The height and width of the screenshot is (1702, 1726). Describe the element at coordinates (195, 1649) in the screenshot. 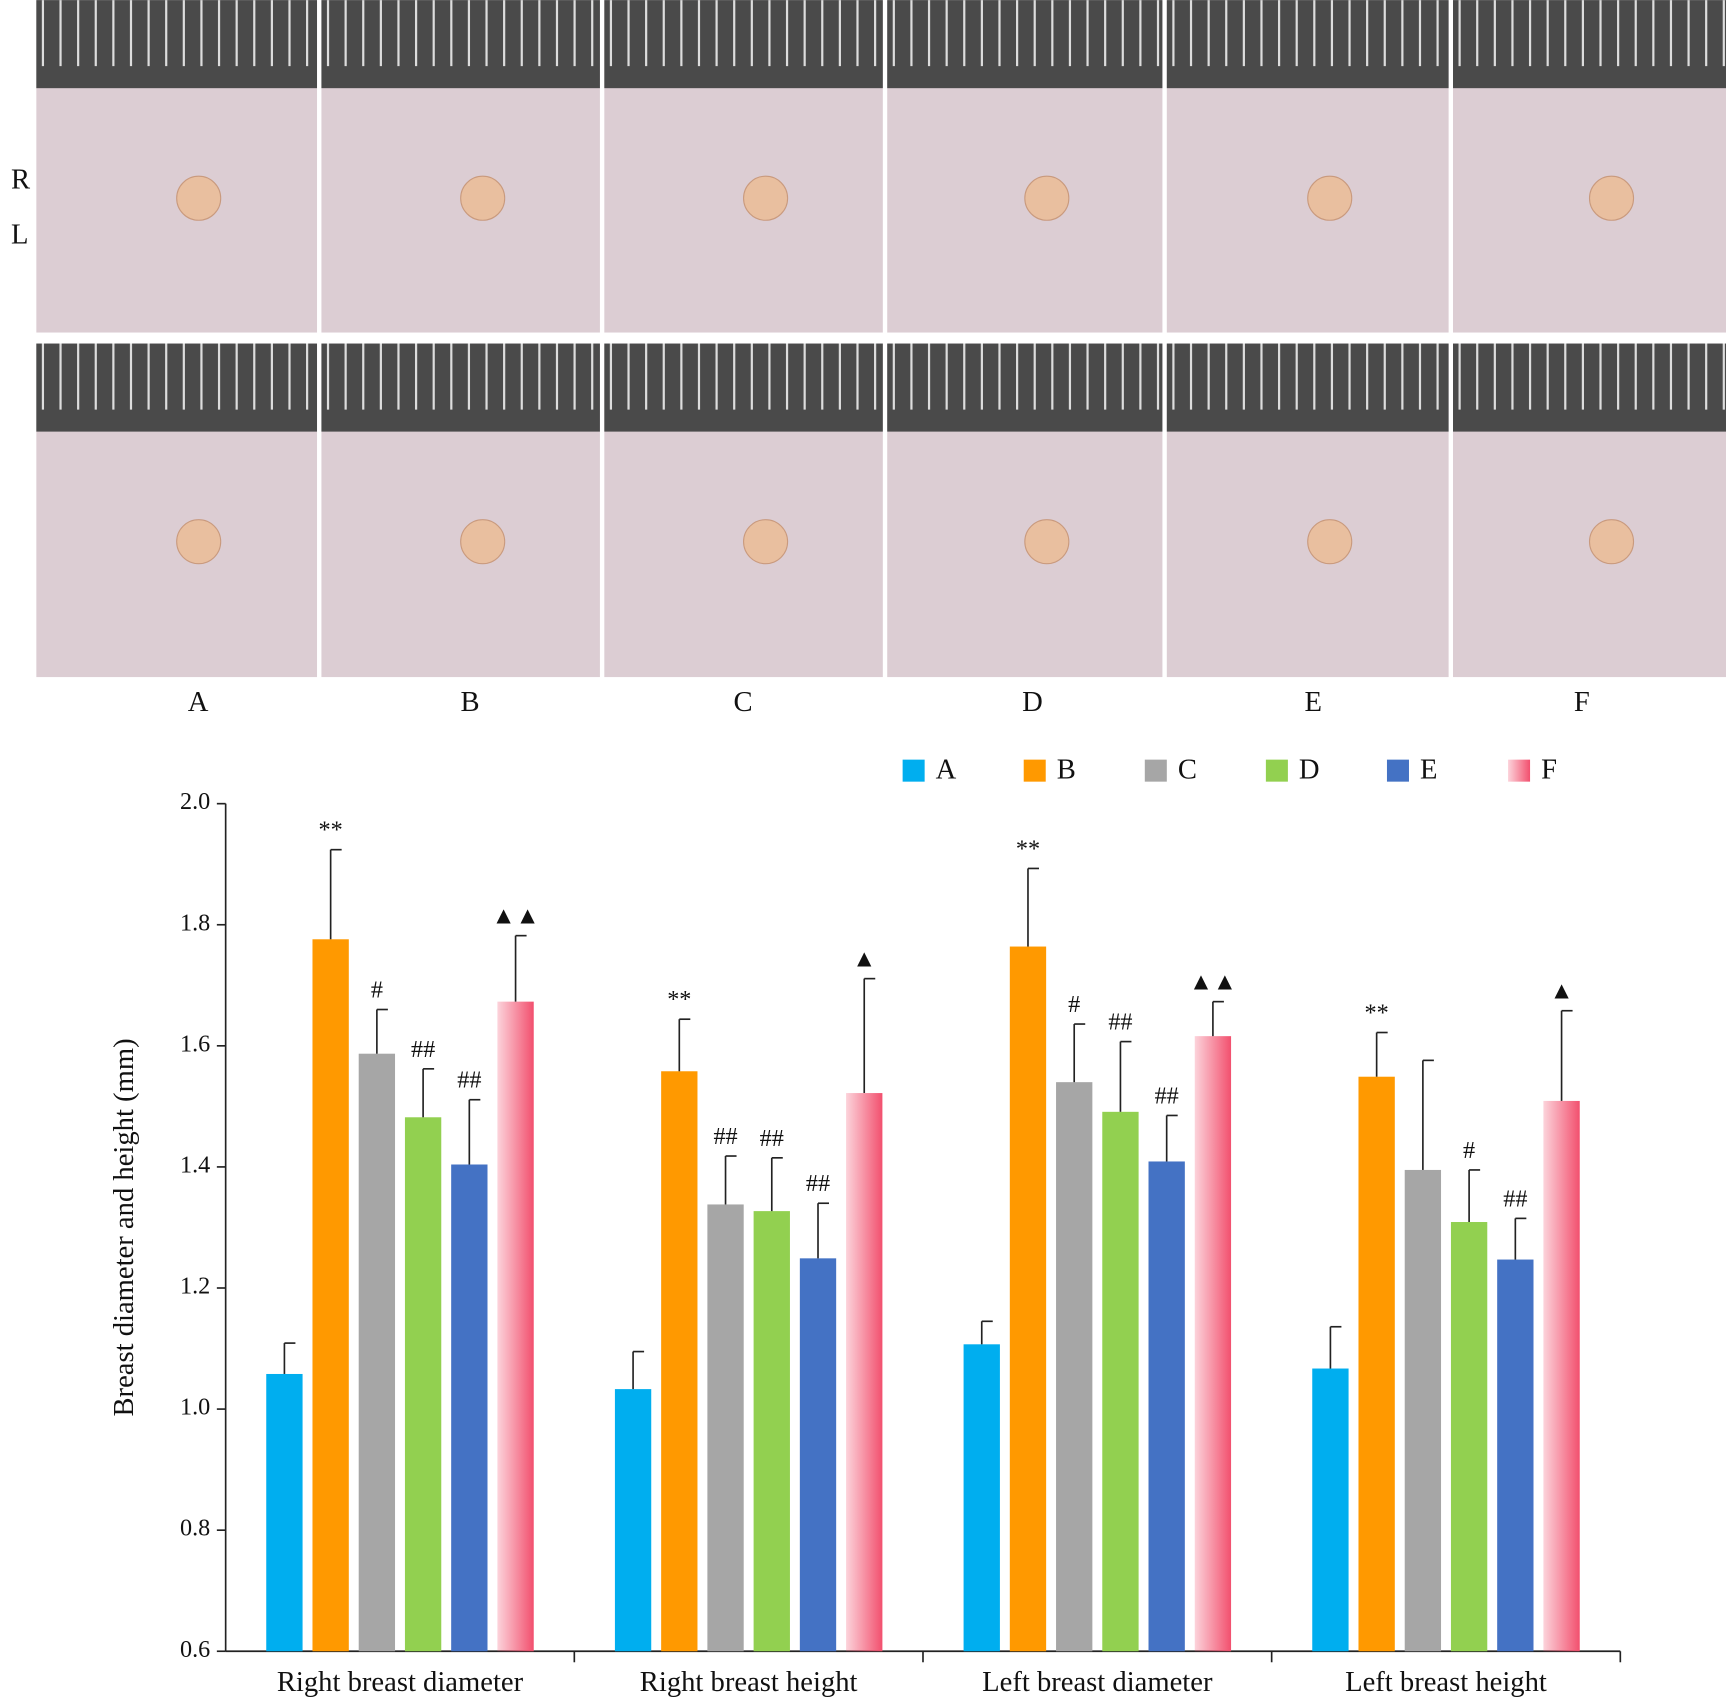

I see `y-tick-label: 0.6` at that location.